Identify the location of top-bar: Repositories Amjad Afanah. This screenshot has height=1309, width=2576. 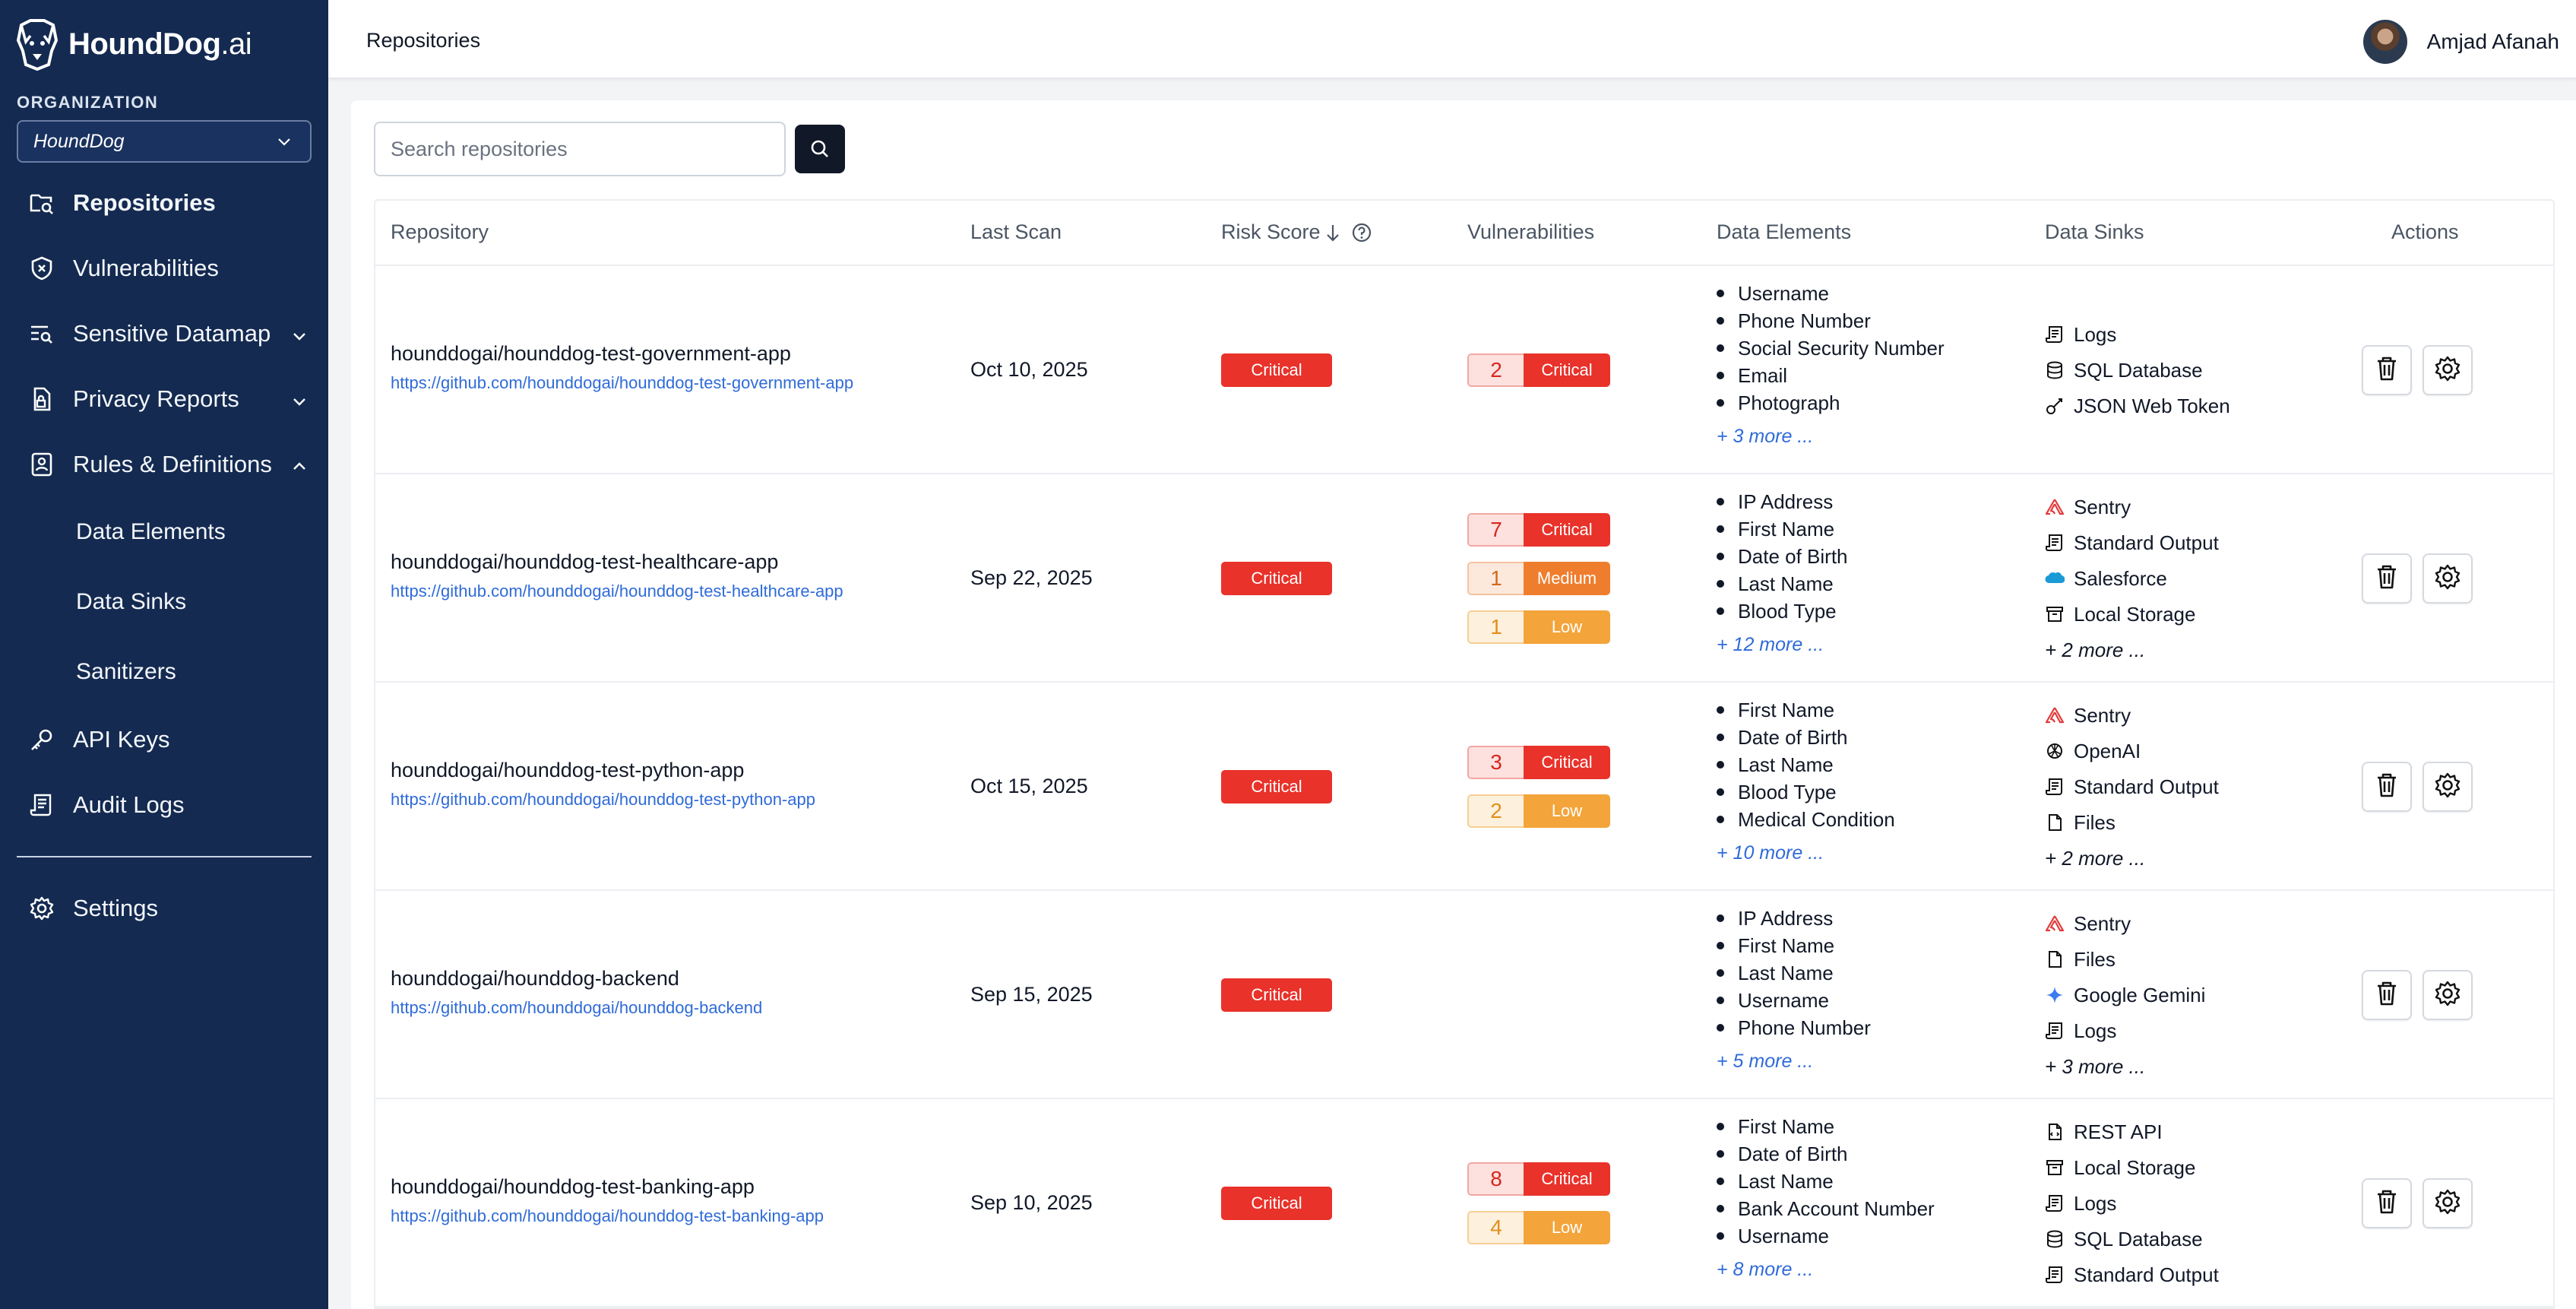
(1452, 39).